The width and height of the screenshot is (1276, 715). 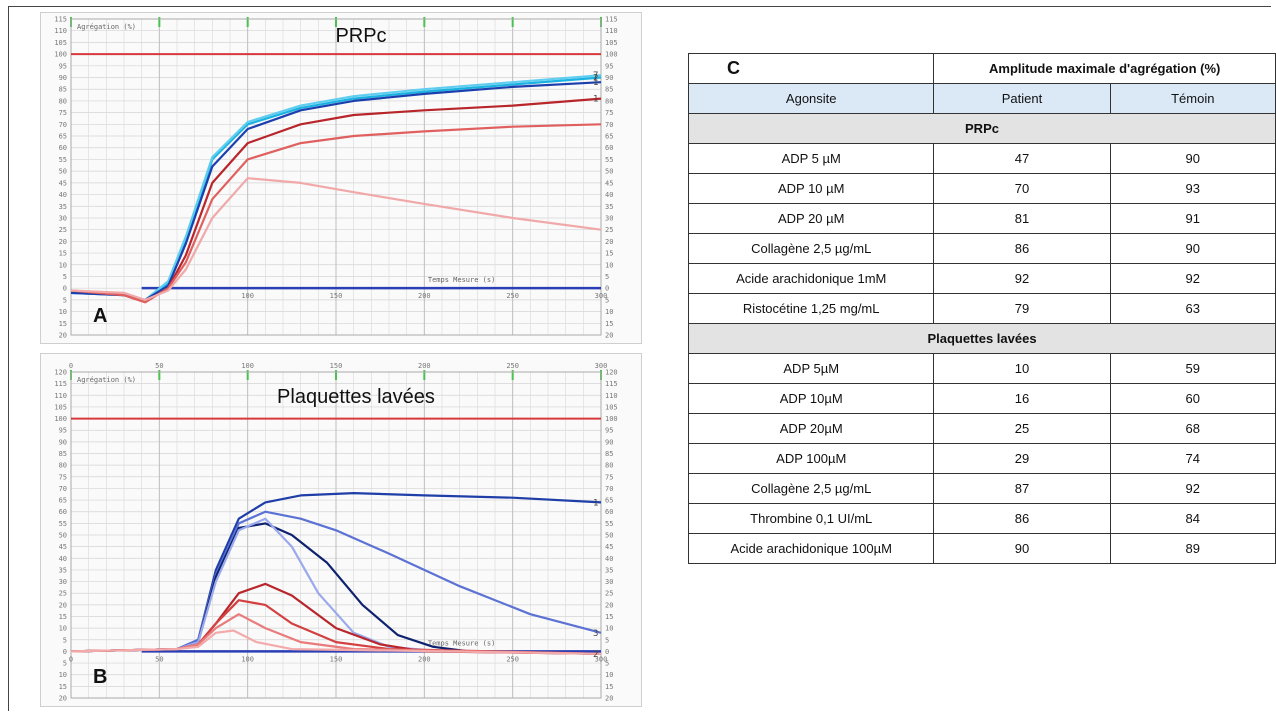 I want to click on table-row: Acide arachidonique 100µM 90 89, so click(x=981, y=548).